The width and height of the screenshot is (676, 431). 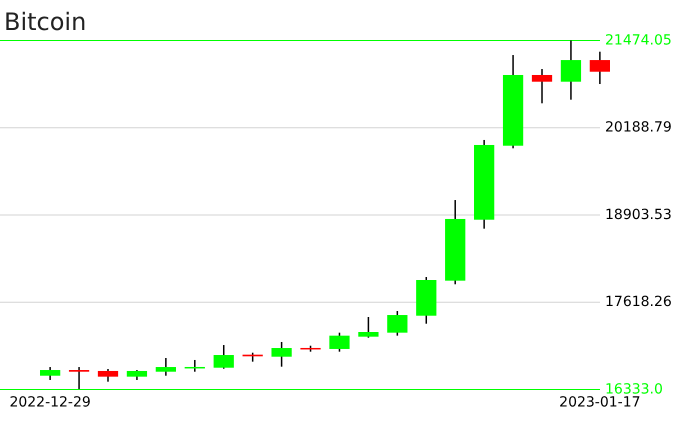 I want to click on x-tick-label: 2023-01-17, so click(x=600, y=402).